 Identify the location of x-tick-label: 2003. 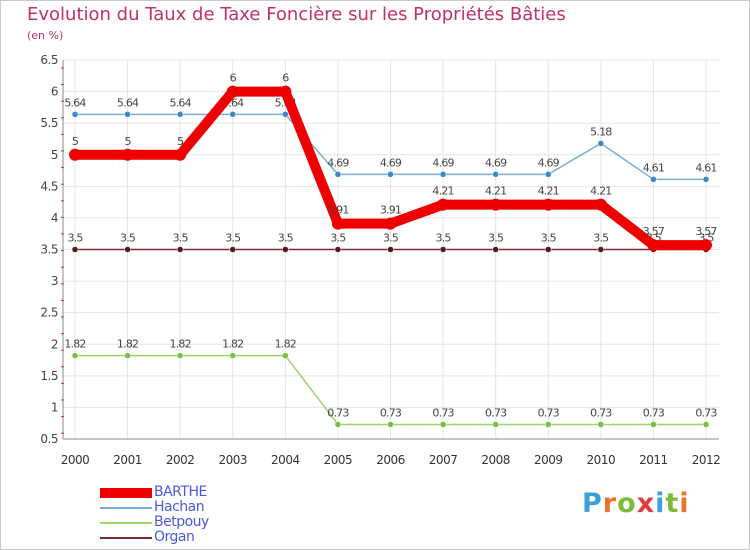
(232, 460).